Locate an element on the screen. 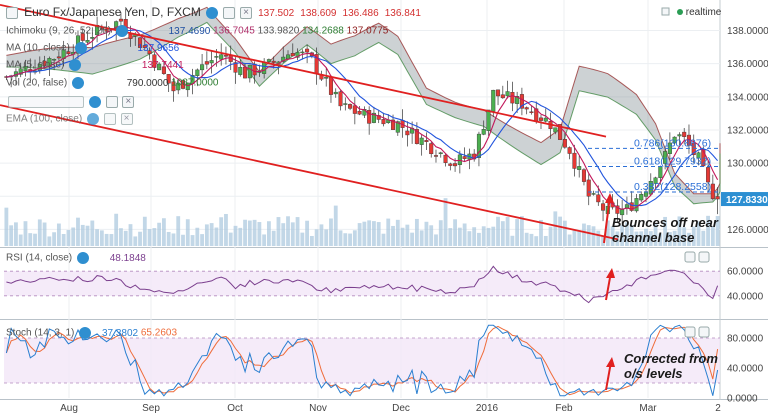 The image size is (768, 415). stoch-k-value: 37.3802 is located at coordinates (120, 333).